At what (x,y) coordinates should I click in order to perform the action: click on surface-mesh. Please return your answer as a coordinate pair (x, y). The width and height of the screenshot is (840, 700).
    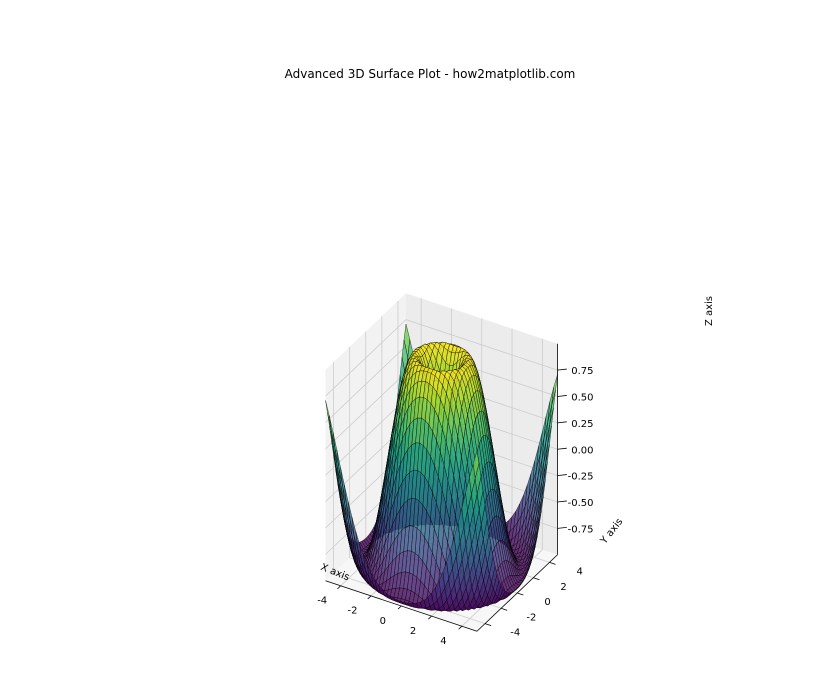
    Looking at the image, I should click on (441, 467).